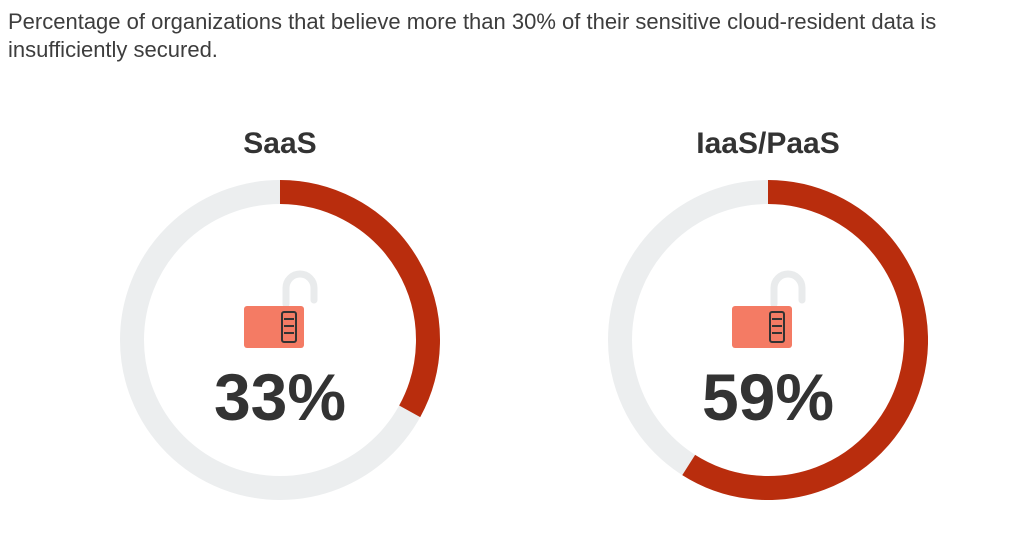 This screenshot has width=1024, height=557. What do you see at coordinates (280, 143) in the screenshot?
I see `gauge-title-saas: SaaS` at bounding box center [280, 143].